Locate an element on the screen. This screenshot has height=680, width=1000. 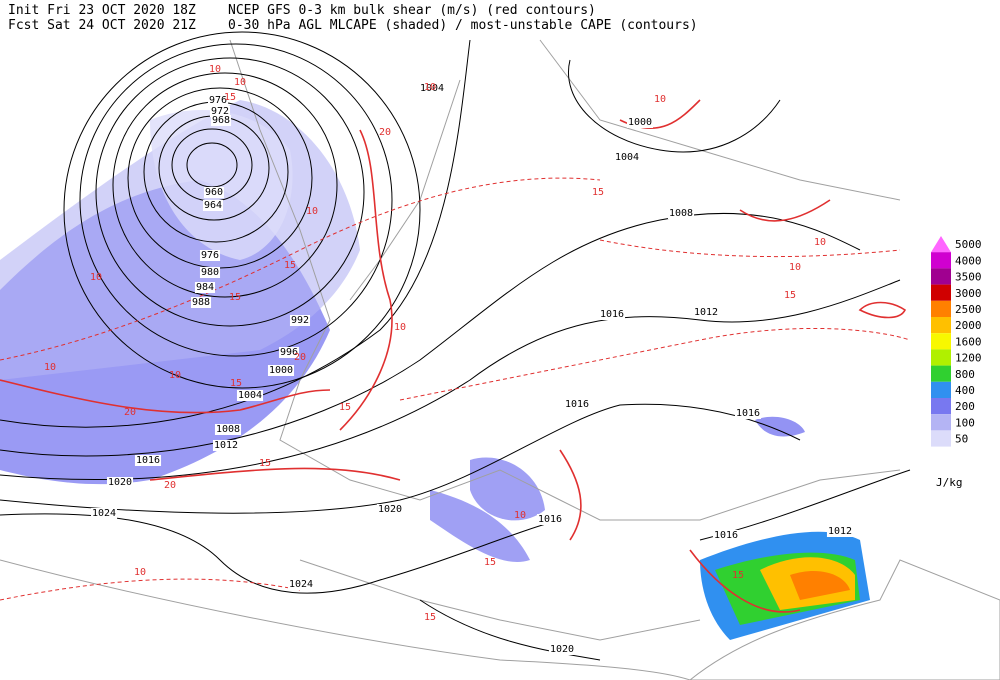
isobar-label: 976 is located at coordinates (210, 255).